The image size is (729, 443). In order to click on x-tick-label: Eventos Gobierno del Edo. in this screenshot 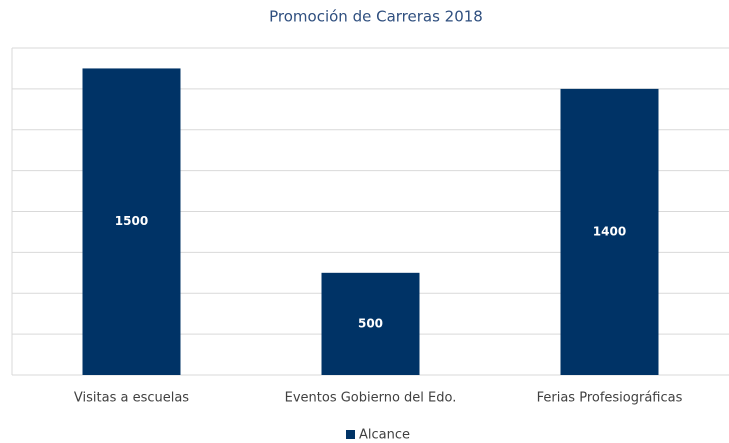, I will do `click(371, 398)`.